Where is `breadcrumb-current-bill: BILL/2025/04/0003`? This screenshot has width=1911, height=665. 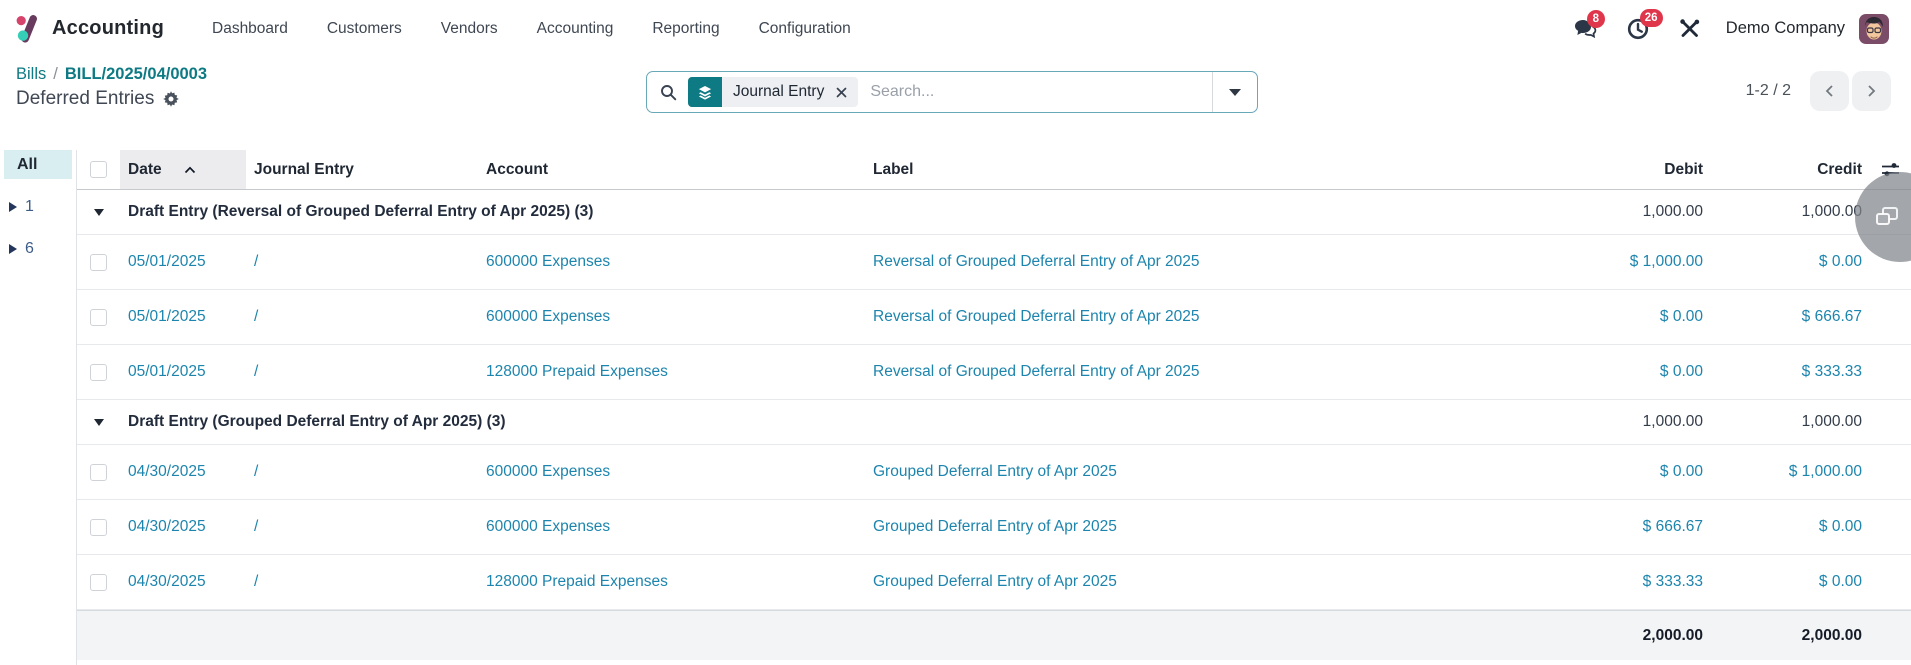 breadcrumb-current-bill: BILL/2025/04/0003 is located at coordinates (136, 74).